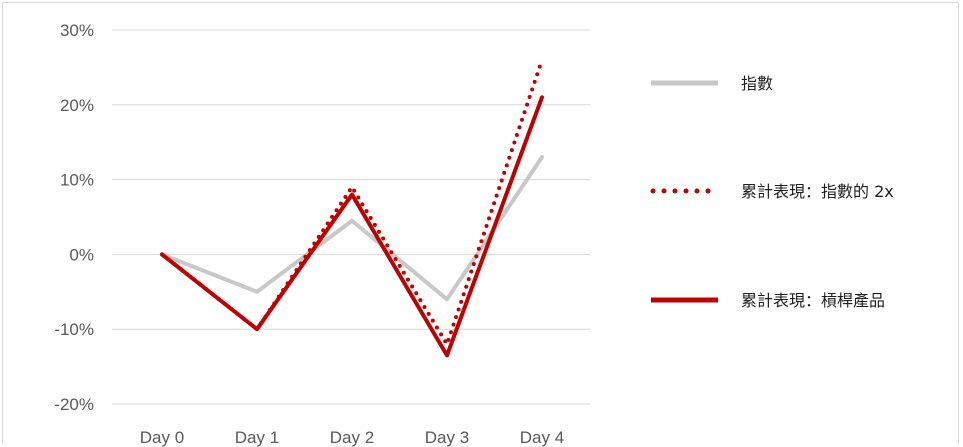 The width and height of the screenshot is (963, 447). Describe the element at coordinates (257, 437) in the screenshot. I see `x-tick-label: Day 1` at that location.